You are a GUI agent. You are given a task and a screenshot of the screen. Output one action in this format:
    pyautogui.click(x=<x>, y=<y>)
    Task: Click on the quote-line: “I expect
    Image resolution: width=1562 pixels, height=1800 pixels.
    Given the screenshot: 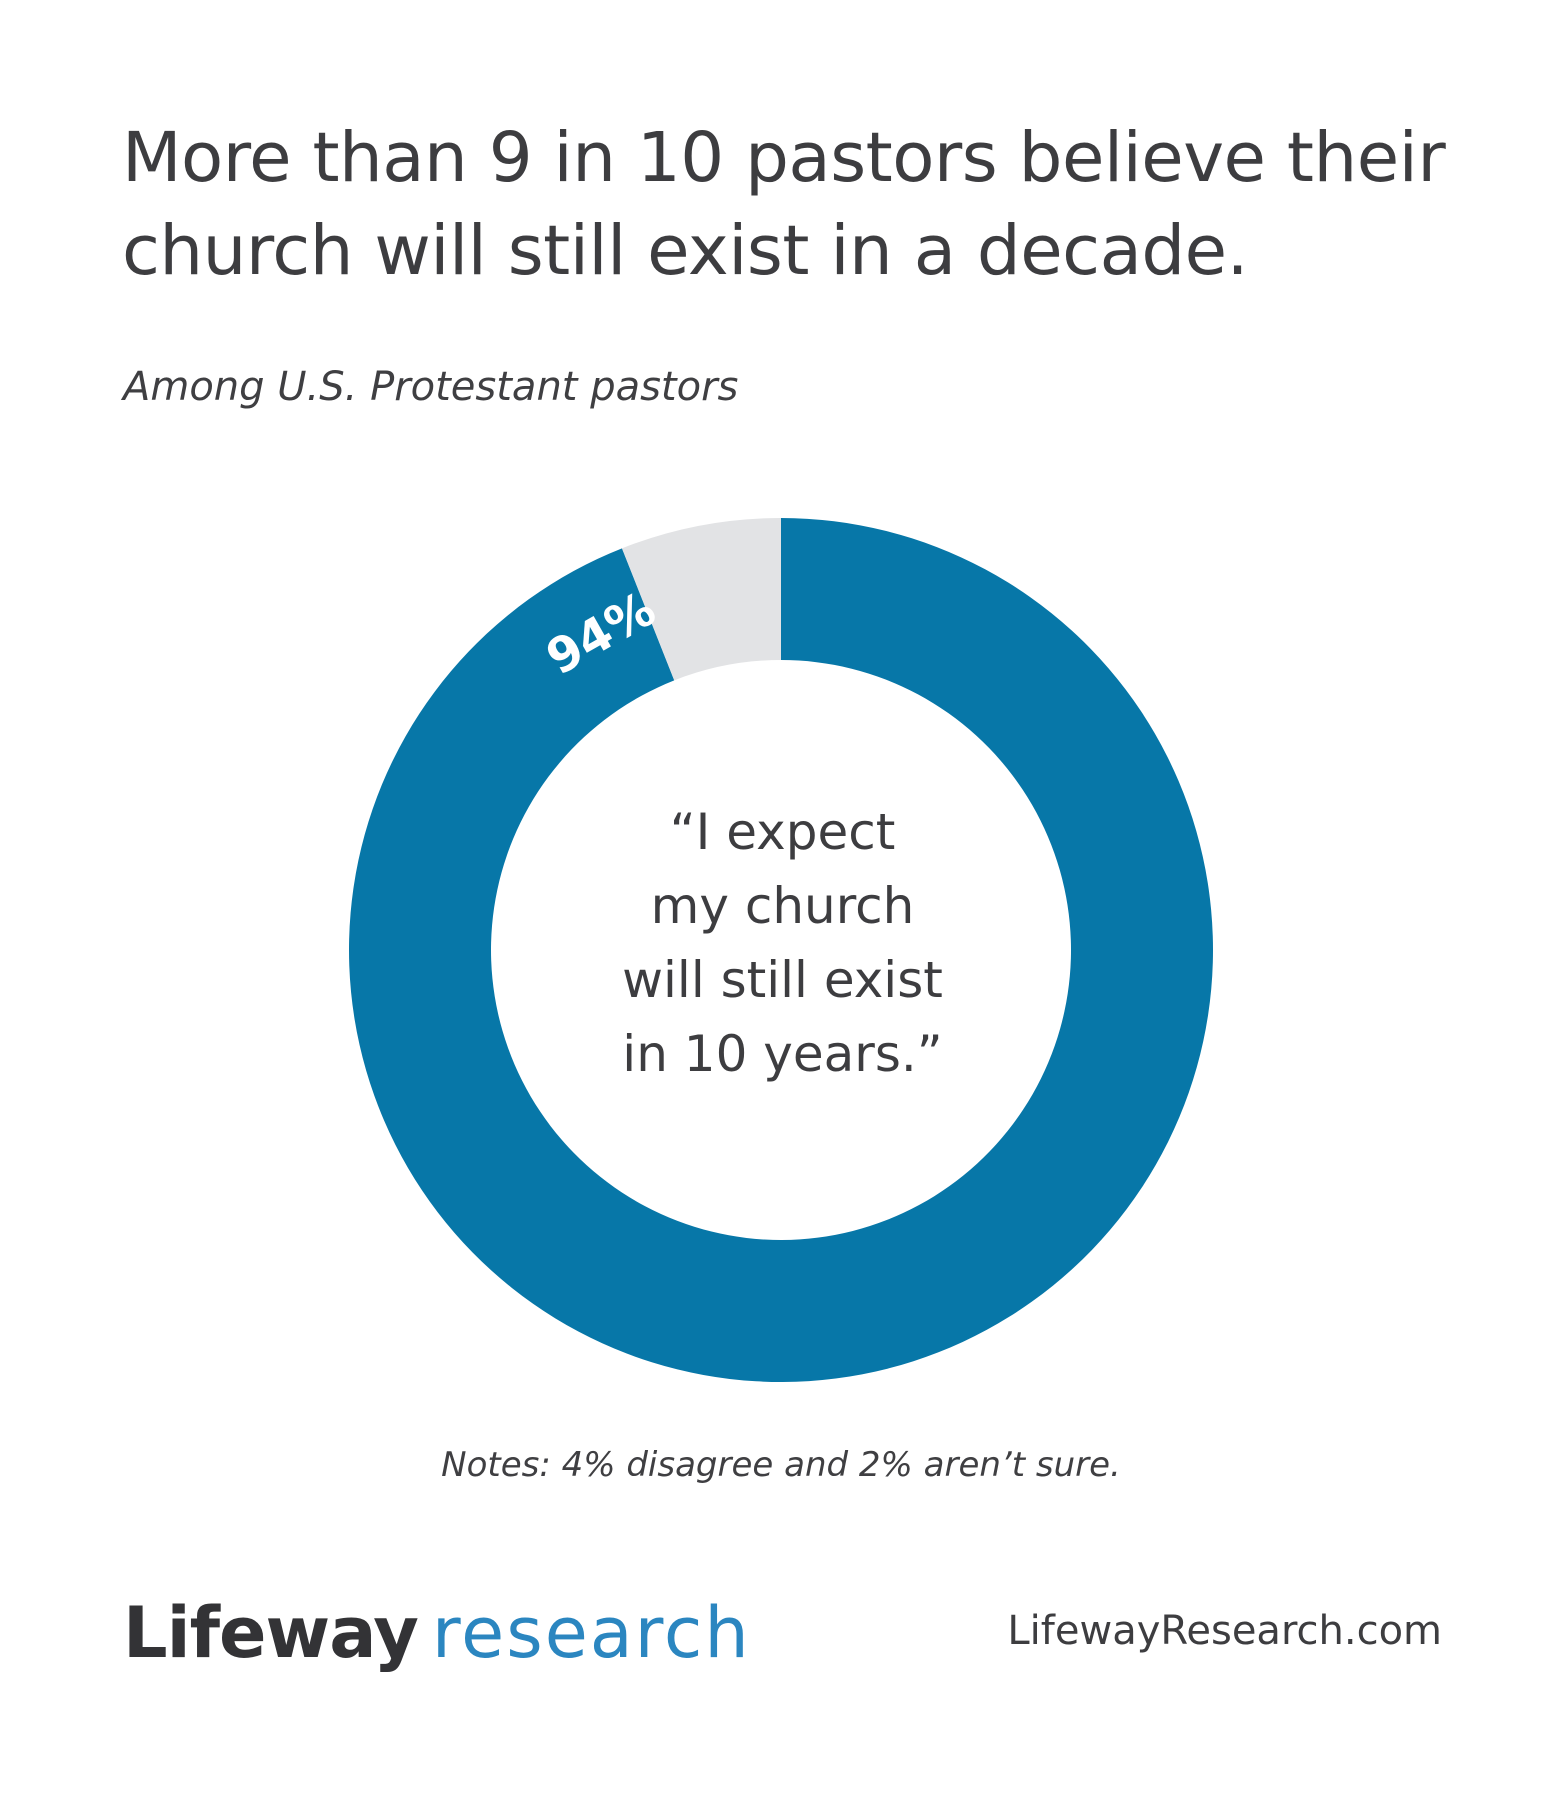 What is the action you would take?
    pyautogui.click(x=782, y=832)
    